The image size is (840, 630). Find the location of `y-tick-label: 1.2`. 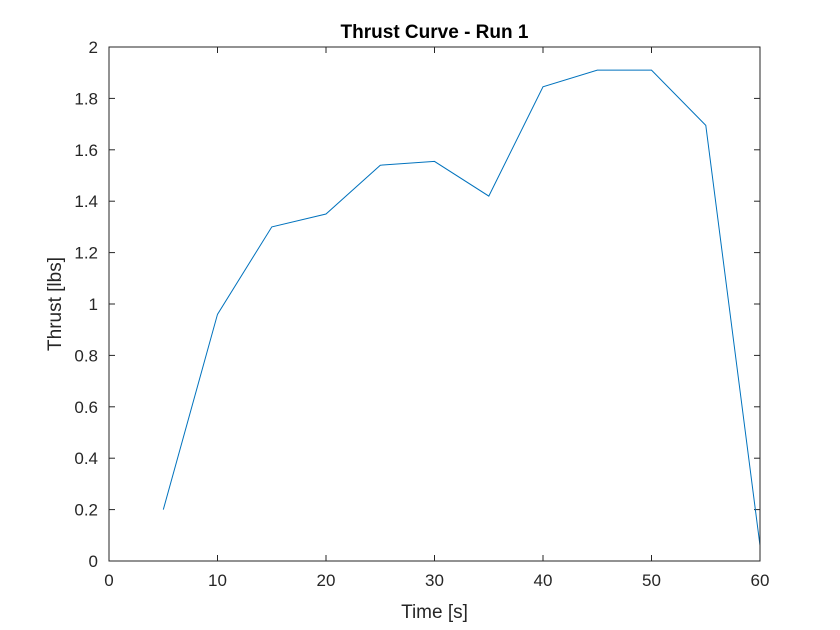

y-tick-label: 1.2 is located at coordinates (86, 253).